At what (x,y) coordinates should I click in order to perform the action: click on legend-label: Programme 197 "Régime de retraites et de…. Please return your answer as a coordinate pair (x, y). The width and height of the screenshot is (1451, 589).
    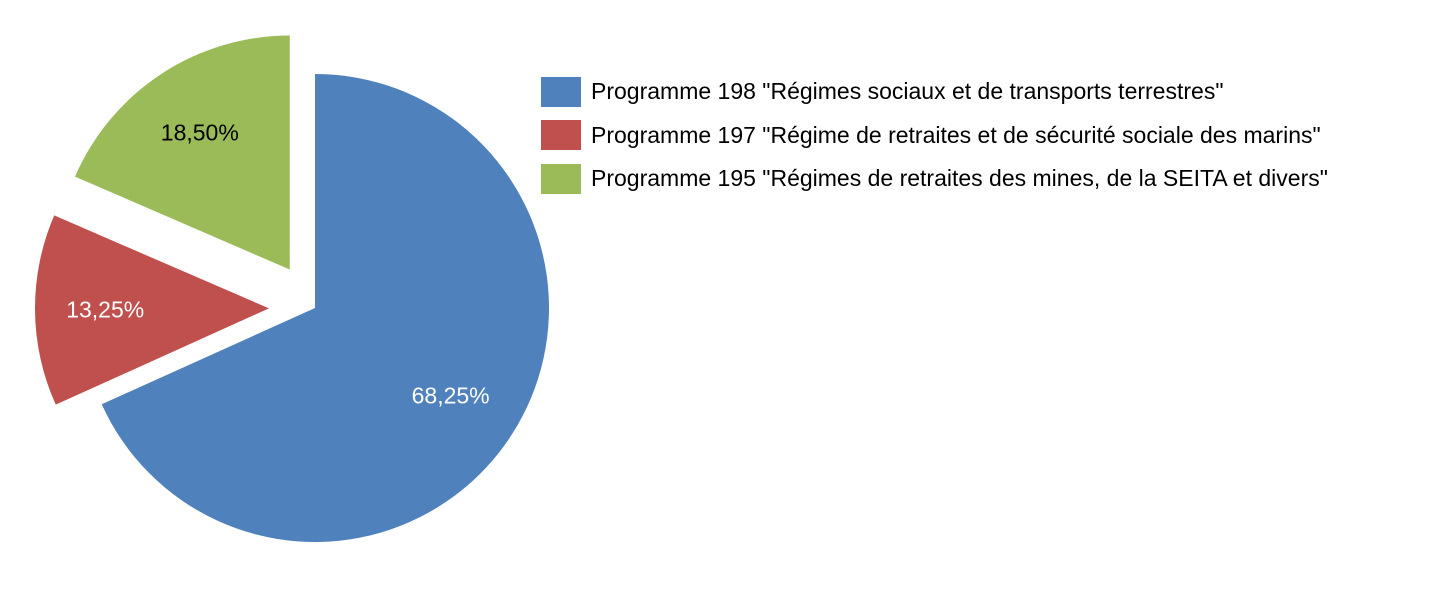
    Looking at the image, I should click on (956, 134).